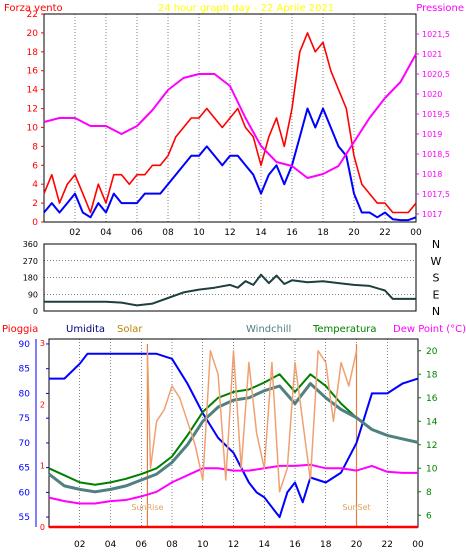  Describe the element at coordinates (35, 204) in the screenshot. I see `y-left-tick-label: 2` at that location.